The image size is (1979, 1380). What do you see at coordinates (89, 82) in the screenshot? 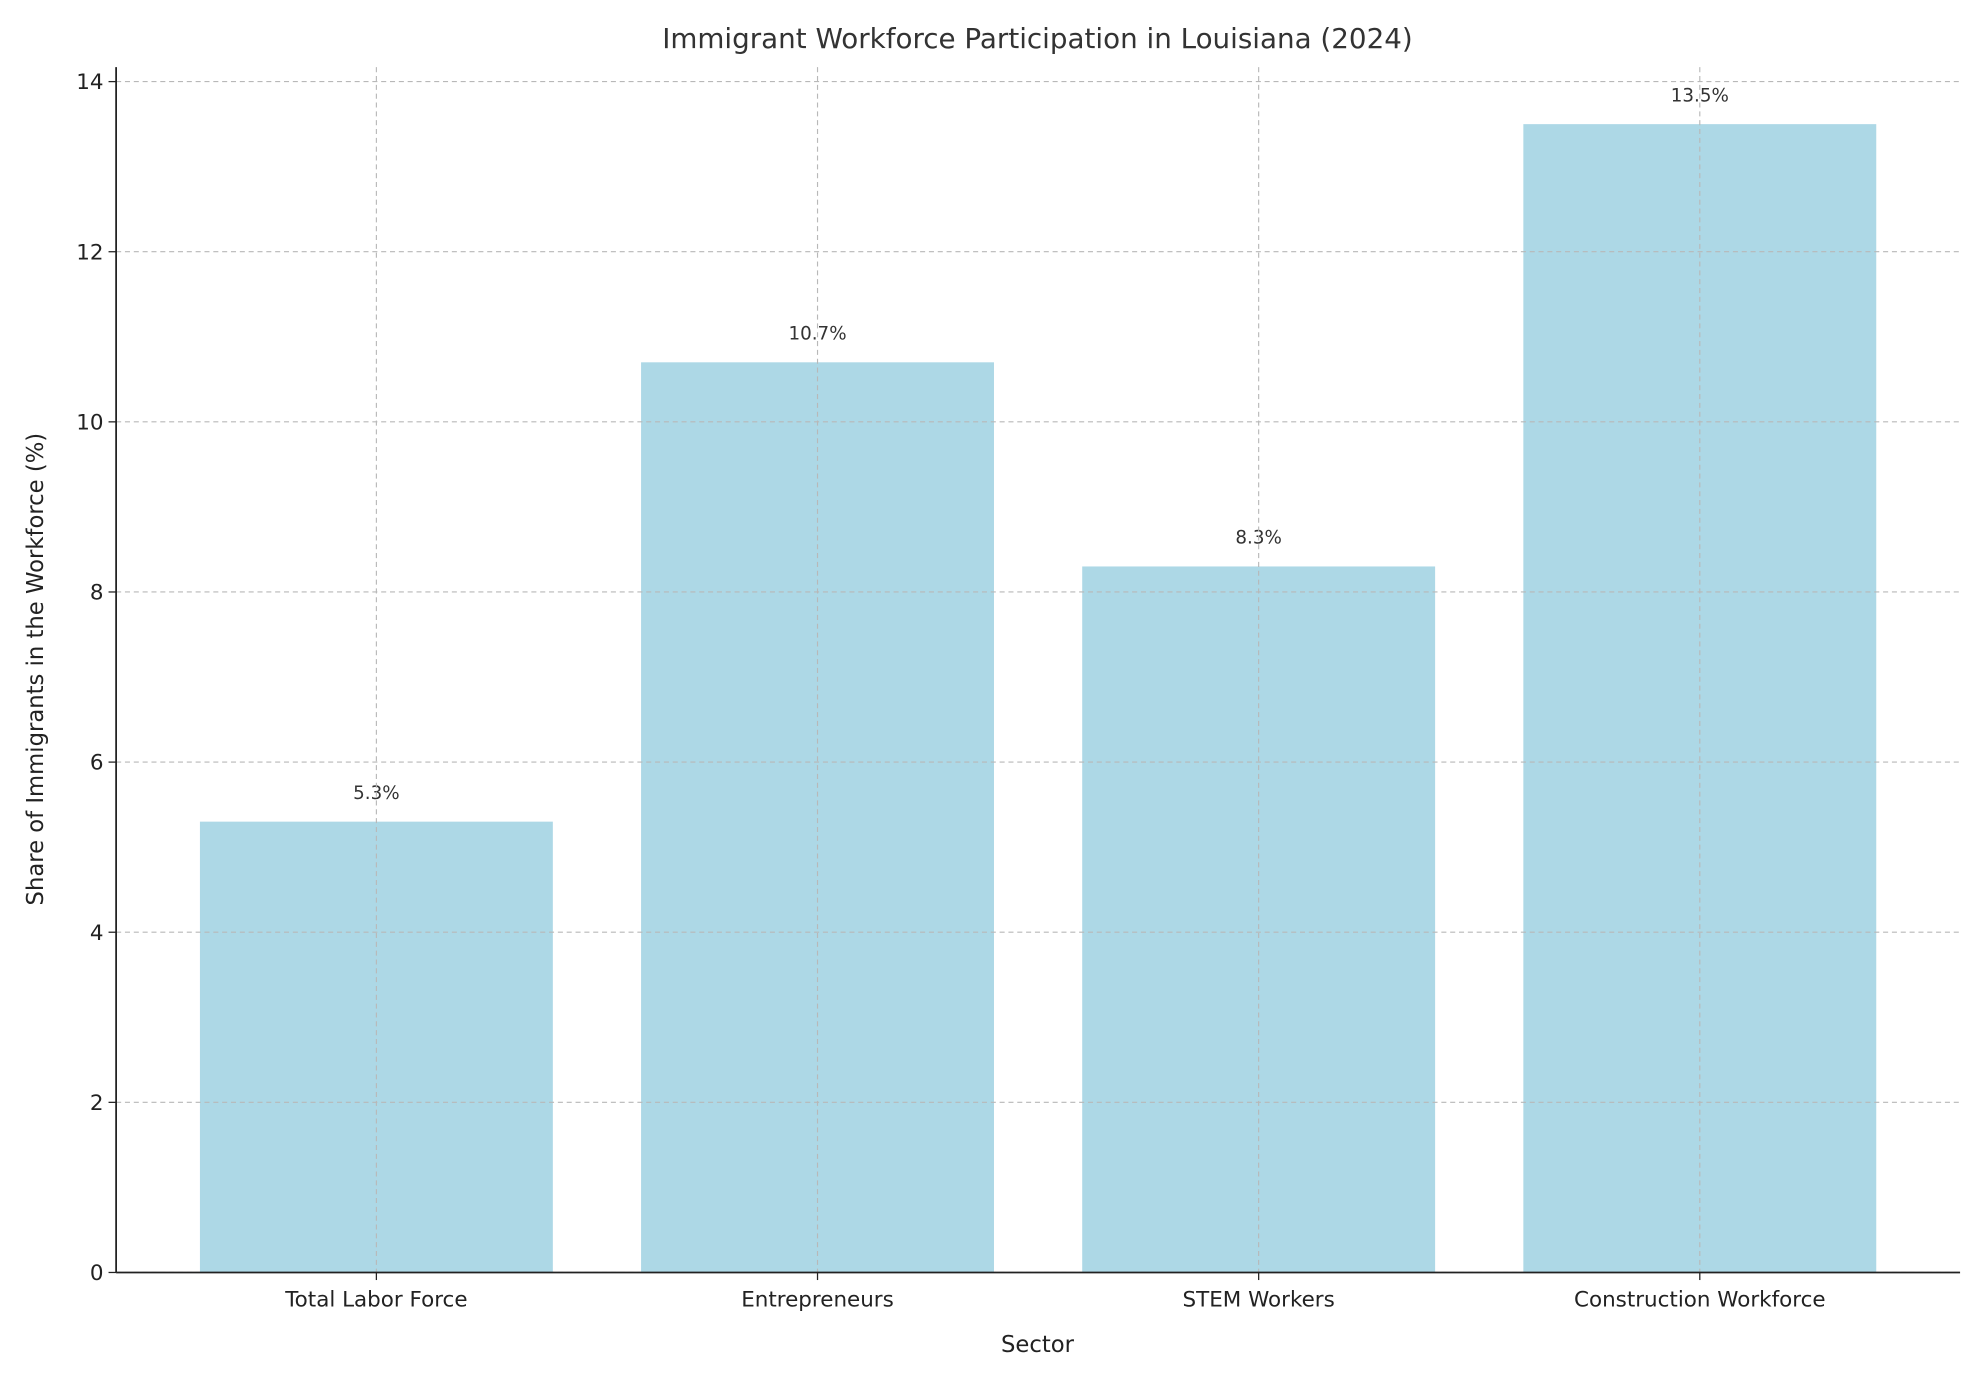
I see `y-tick-label: 14` at bounding box center [89, 82].